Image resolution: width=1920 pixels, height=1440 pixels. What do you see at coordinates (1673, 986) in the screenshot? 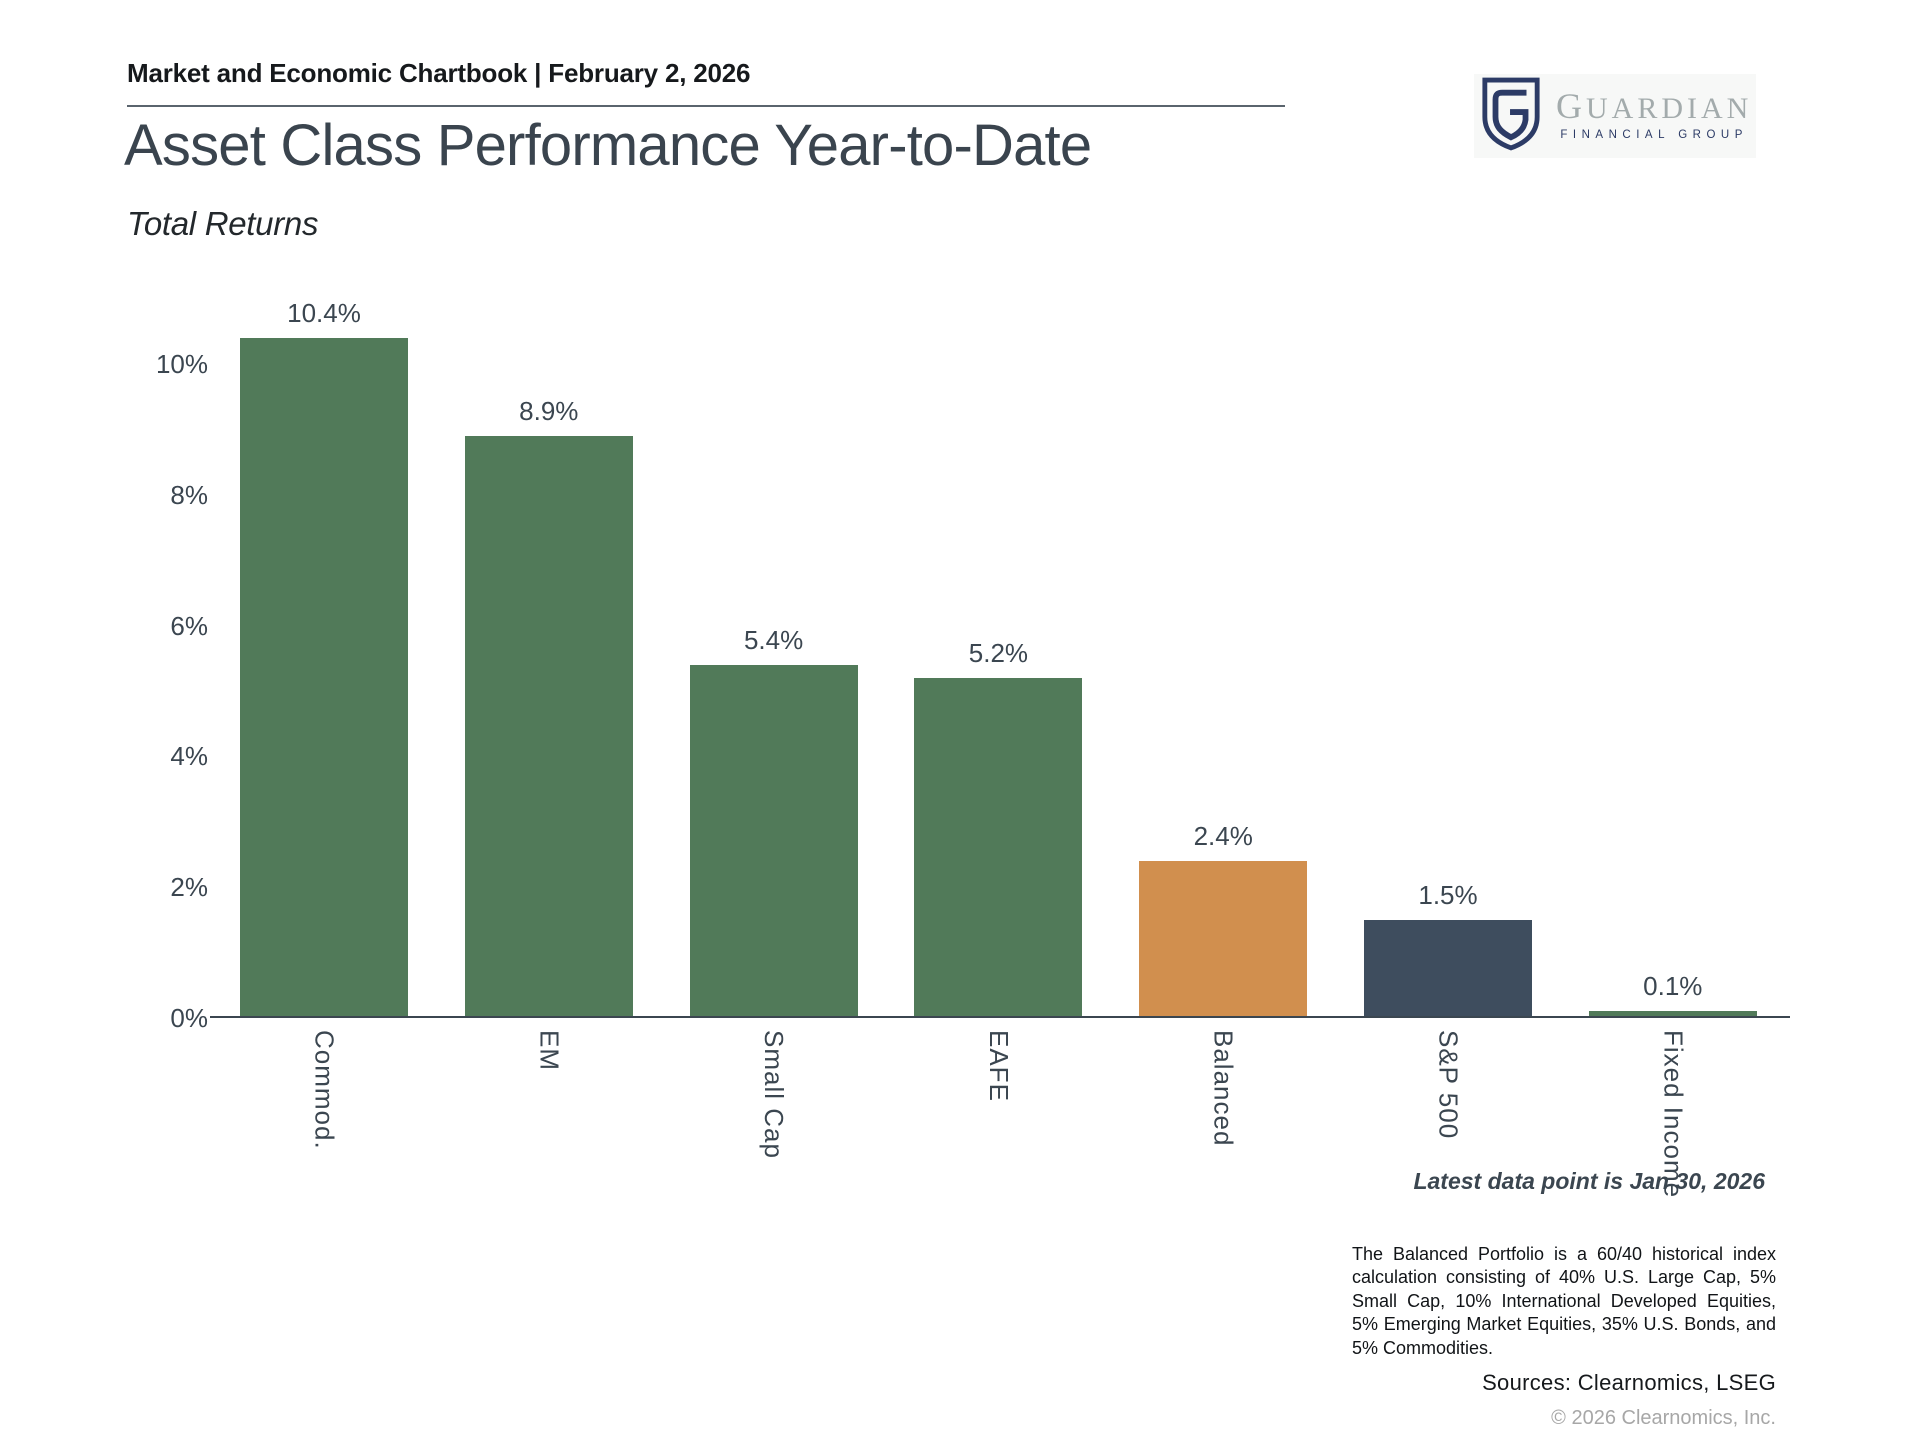
I see `bar-value-label-fixed-income: 0.1%` at bounding box center [1673, 986].